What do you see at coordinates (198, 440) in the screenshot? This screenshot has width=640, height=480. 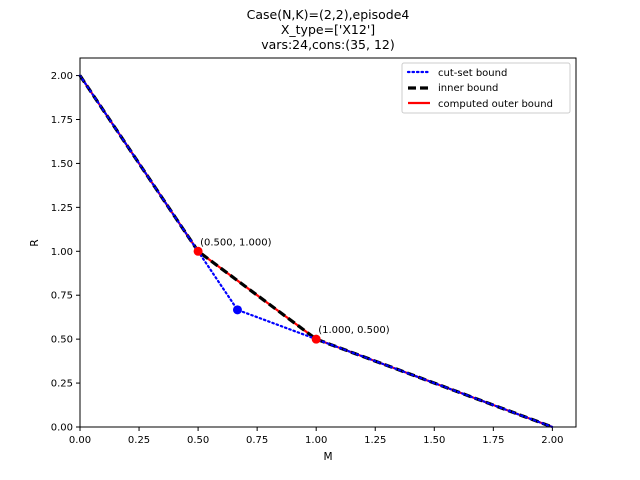 I see `x-tick-label: 0.50` at bounding box center [198, 440].